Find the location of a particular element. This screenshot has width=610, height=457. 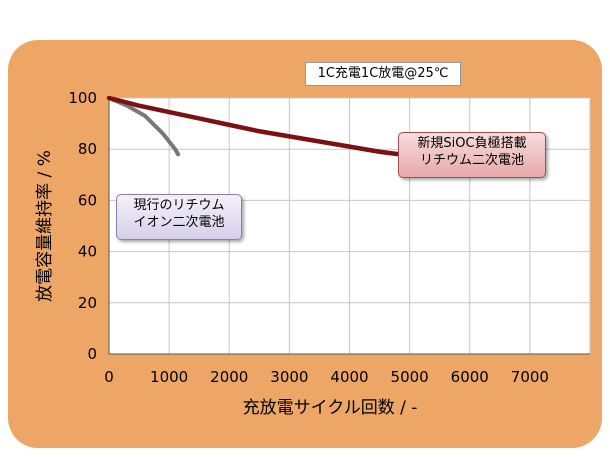

callout-sioc-line-2: リチウム二次電池 is located at coordinates (471, 160).